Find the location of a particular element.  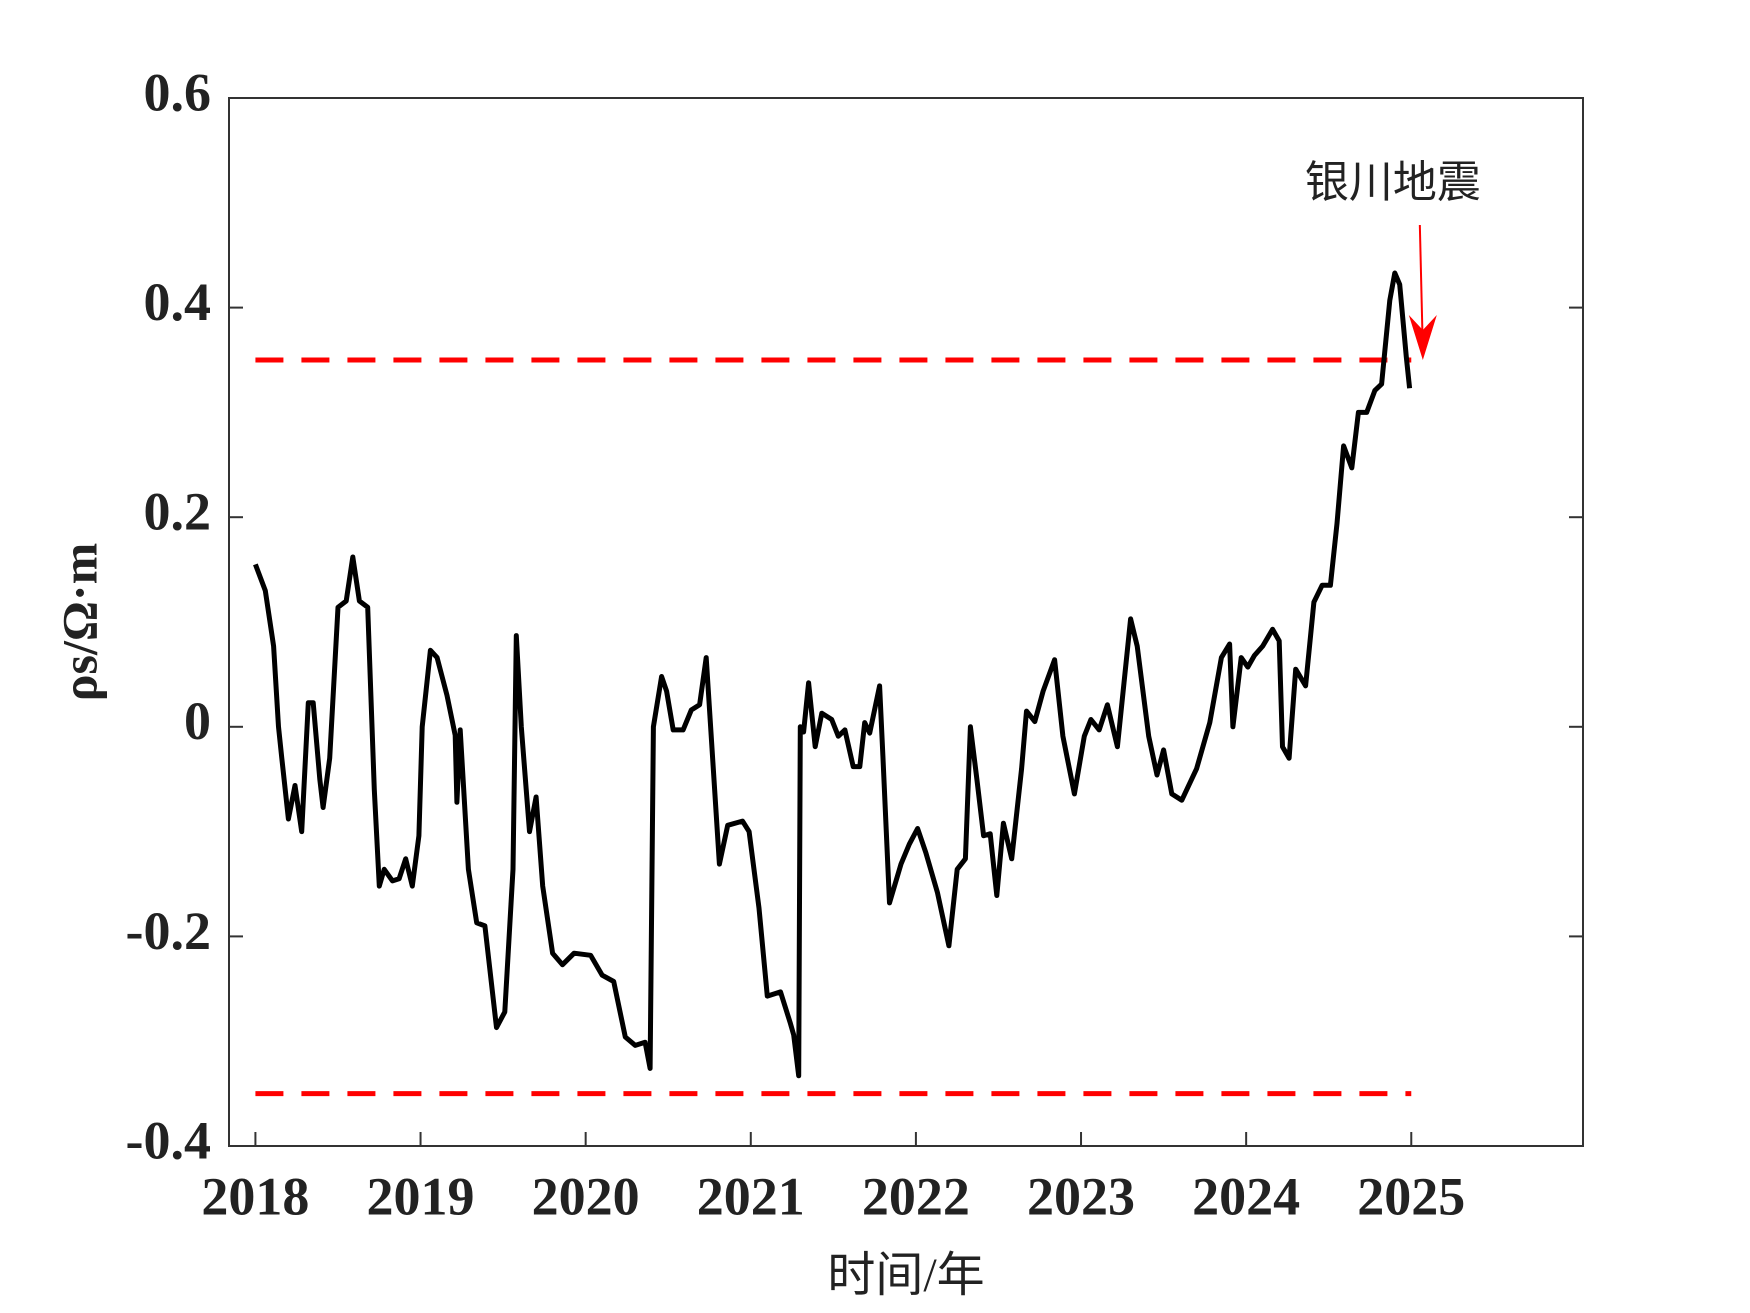

annotation-arrowhead is located at coordinates (1422, 337).